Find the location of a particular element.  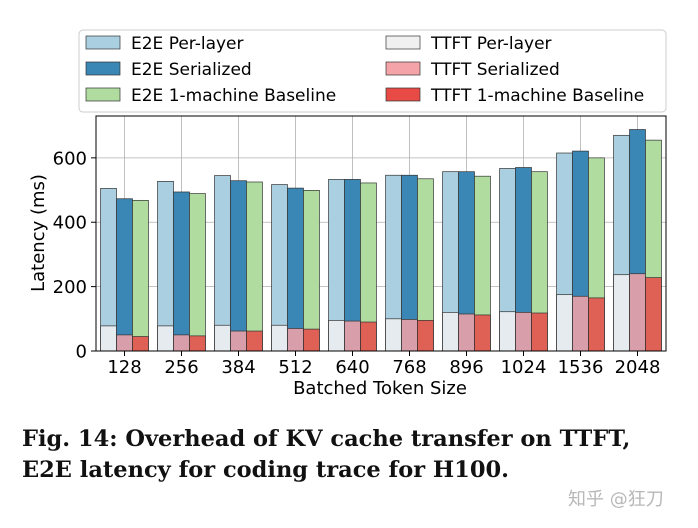

x-axis-ticks: 128 256 384 512 640 768 896 1024 1536 2048 is located at coordinates (383, 364).